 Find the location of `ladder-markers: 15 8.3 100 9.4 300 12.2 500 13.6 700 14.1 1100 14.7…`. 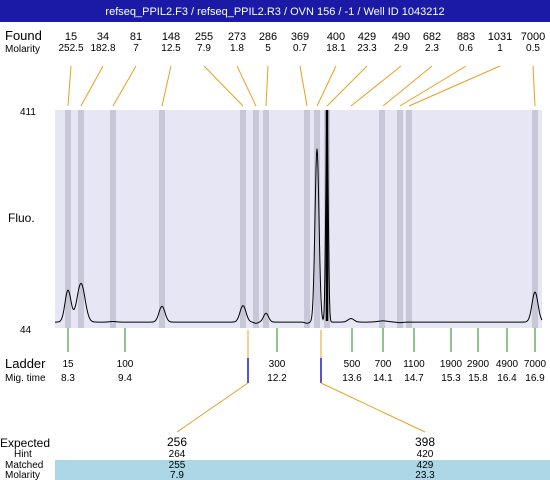

ladder-markers: 15 8.3 100 9.4 300 12.2 500 13.6 700 14.1 1100 14.7… is located at coordinates (304, 356).